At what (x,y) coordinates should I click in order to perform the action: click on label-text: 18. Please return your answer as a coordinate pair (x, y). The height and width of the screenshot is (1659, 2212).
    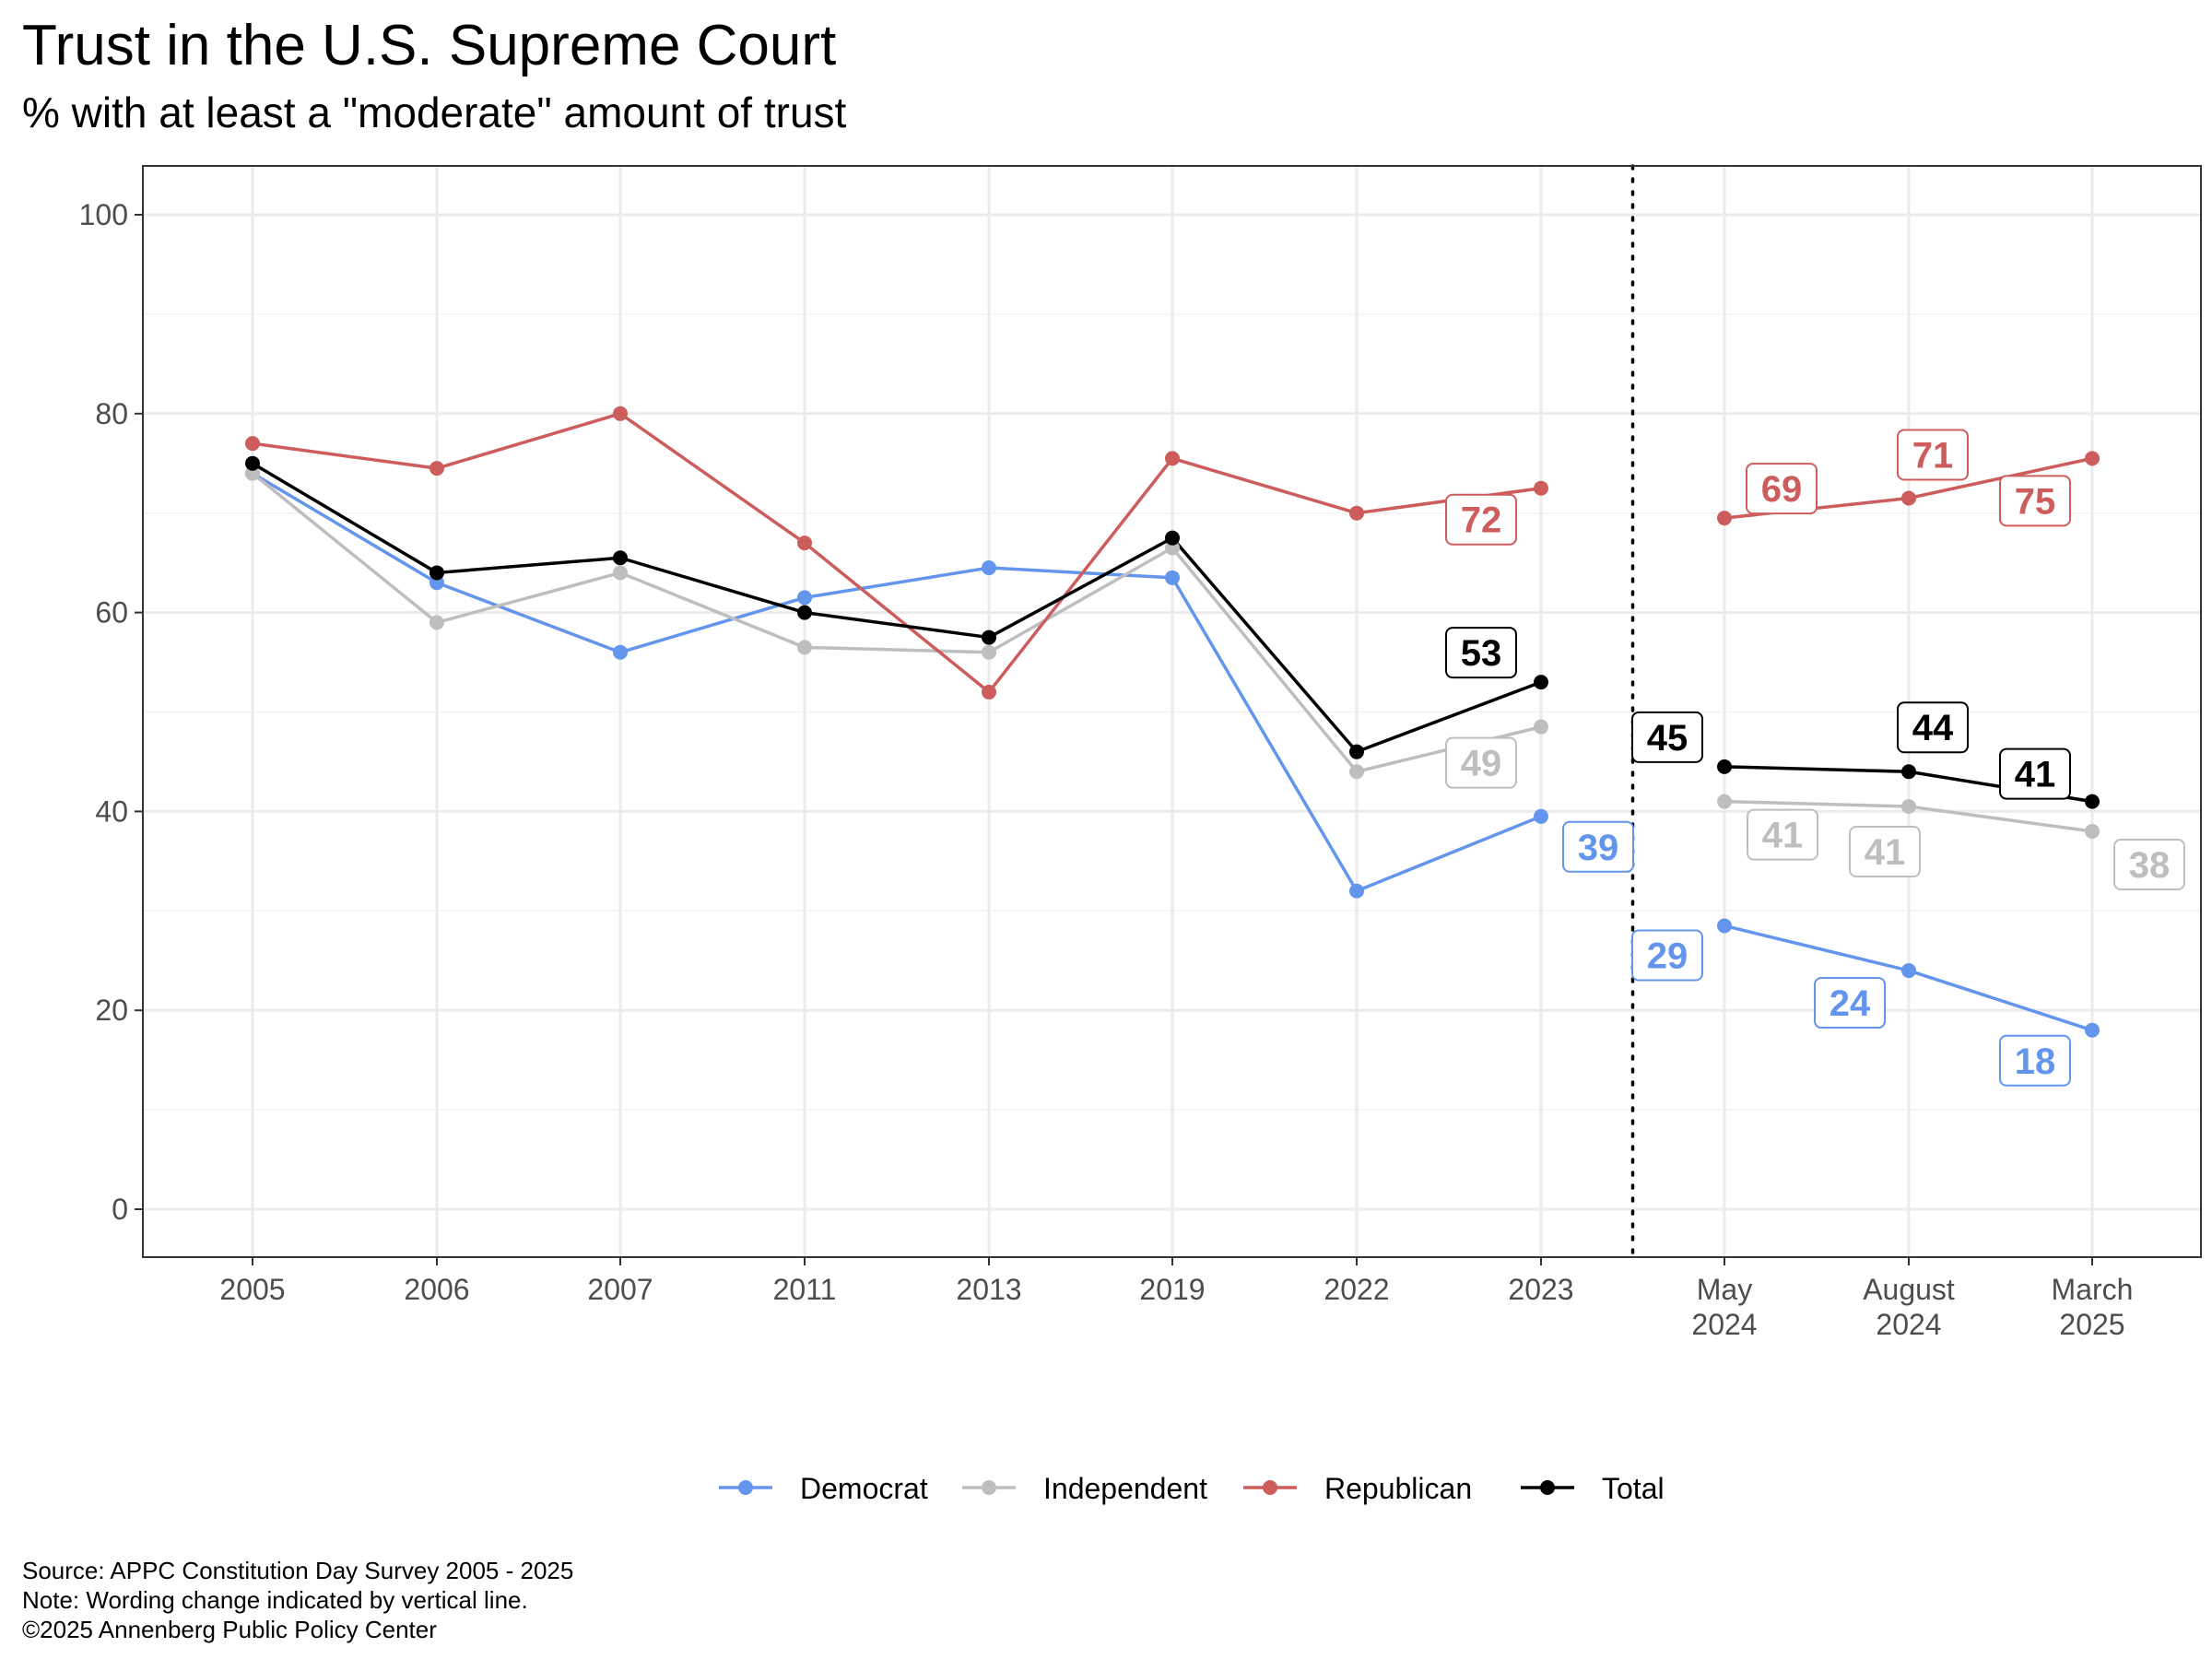
    Looking at the image, I should click on (2035, 1061).